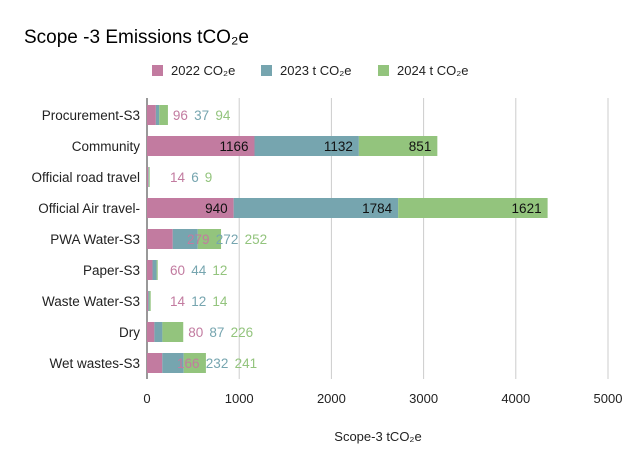 This screenshot has height=467, width=631. Describe the element at coordinates (146, 398) in the screenshot. I see `x-tick-label: 0` at that location.